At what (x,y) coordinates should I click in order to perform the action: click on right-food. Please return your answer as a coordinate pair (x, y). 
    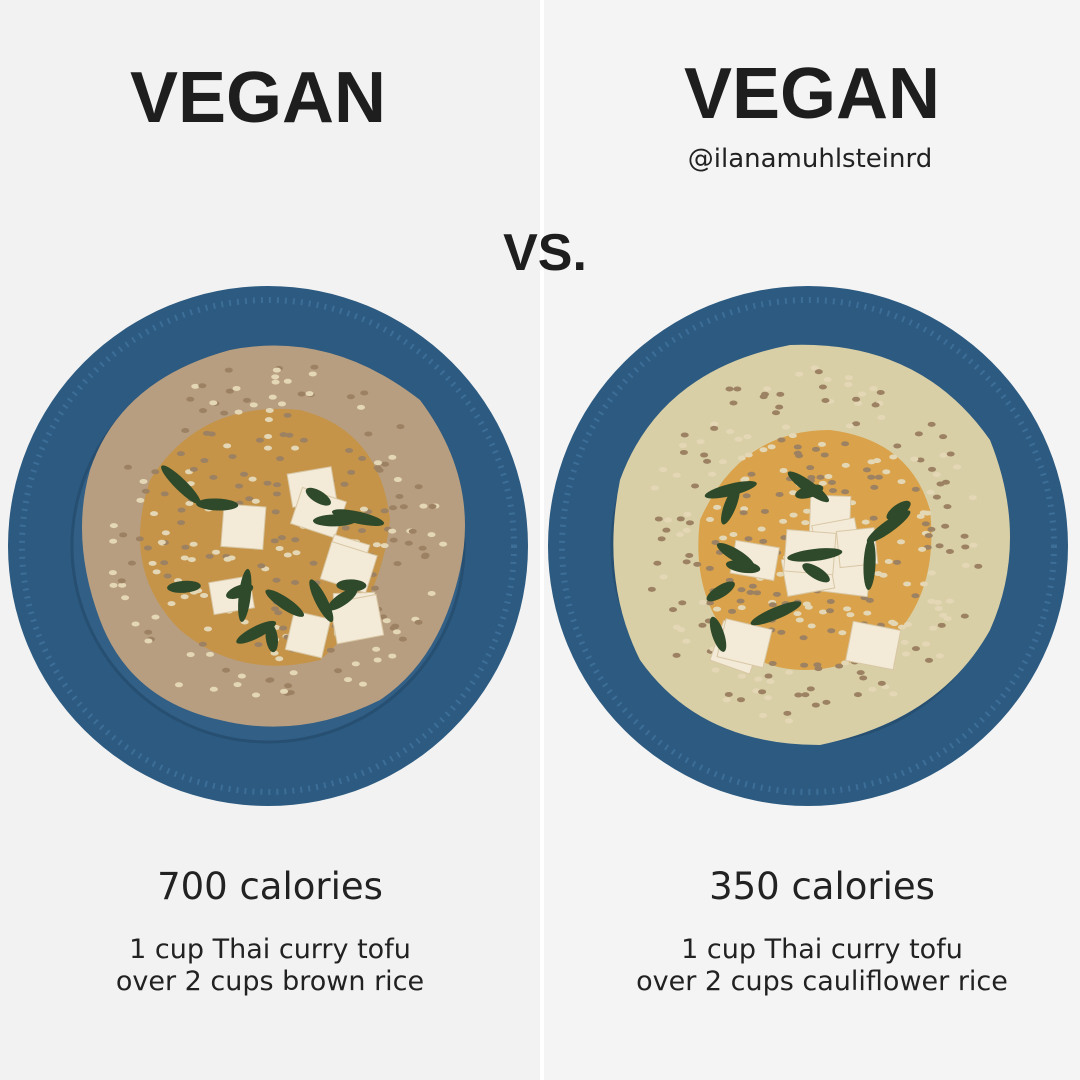
    Looking at the image, I should click on (815, 544).